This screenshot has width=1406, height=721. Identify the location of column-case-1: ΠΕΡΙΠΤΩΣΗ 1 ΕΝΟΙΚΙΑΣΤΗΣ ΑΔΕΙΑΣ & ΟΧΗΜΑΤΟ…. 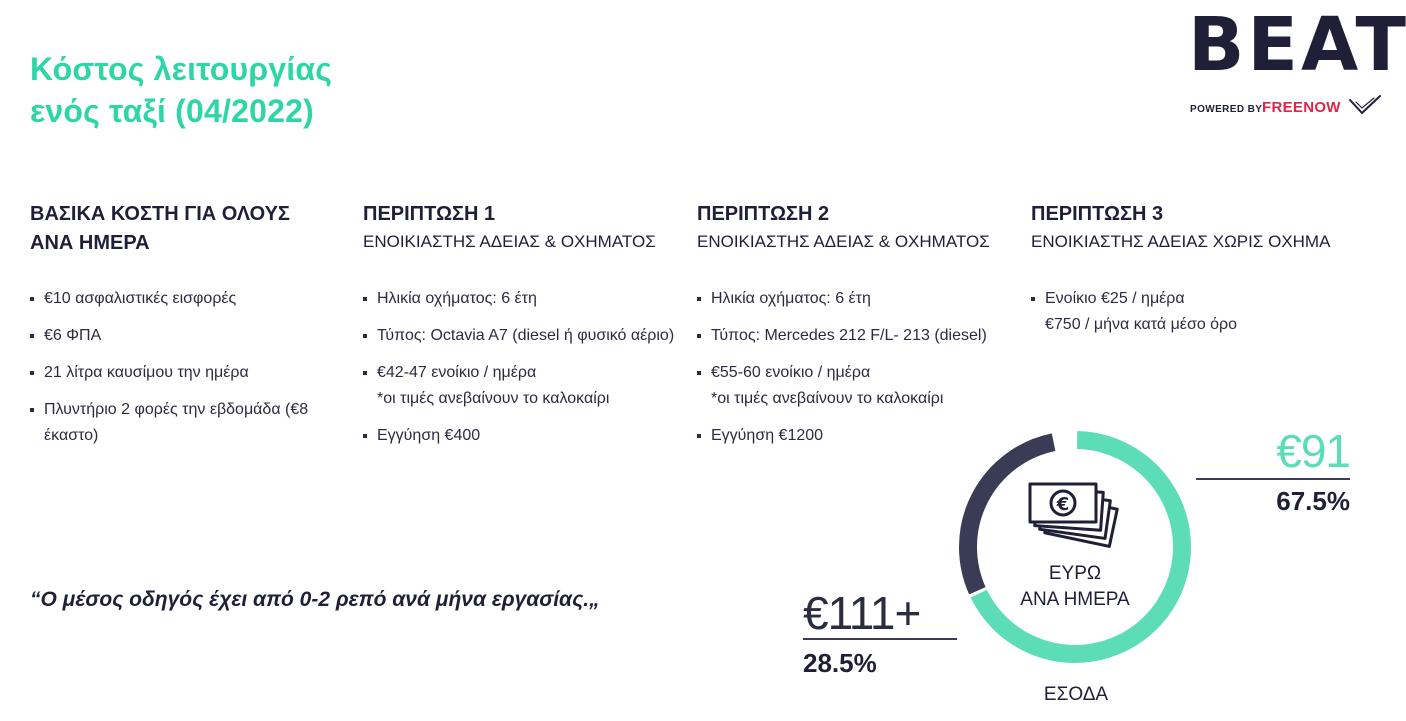
(528, 322).